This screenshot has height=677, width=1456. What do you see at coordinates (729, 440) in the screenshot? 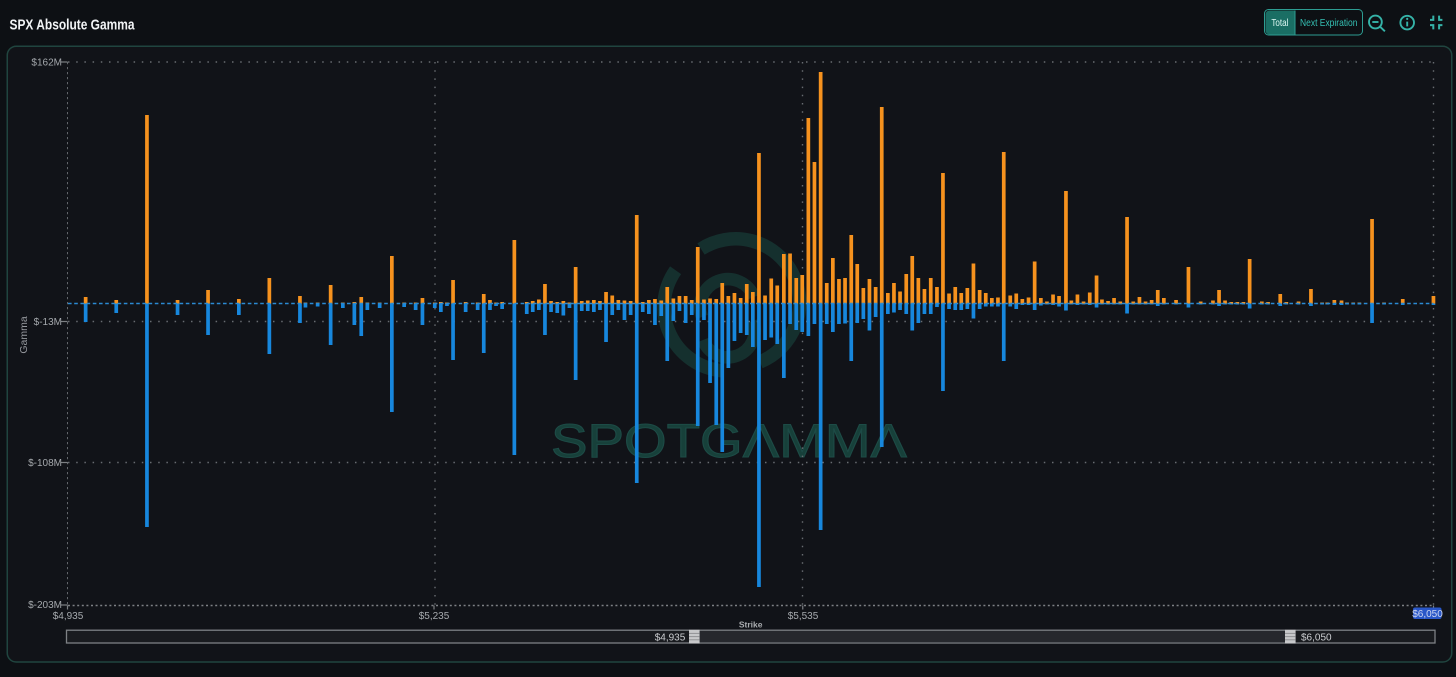
I see `svg-text: SPOTGΛMMΛ` at bounding box center [729, 440].